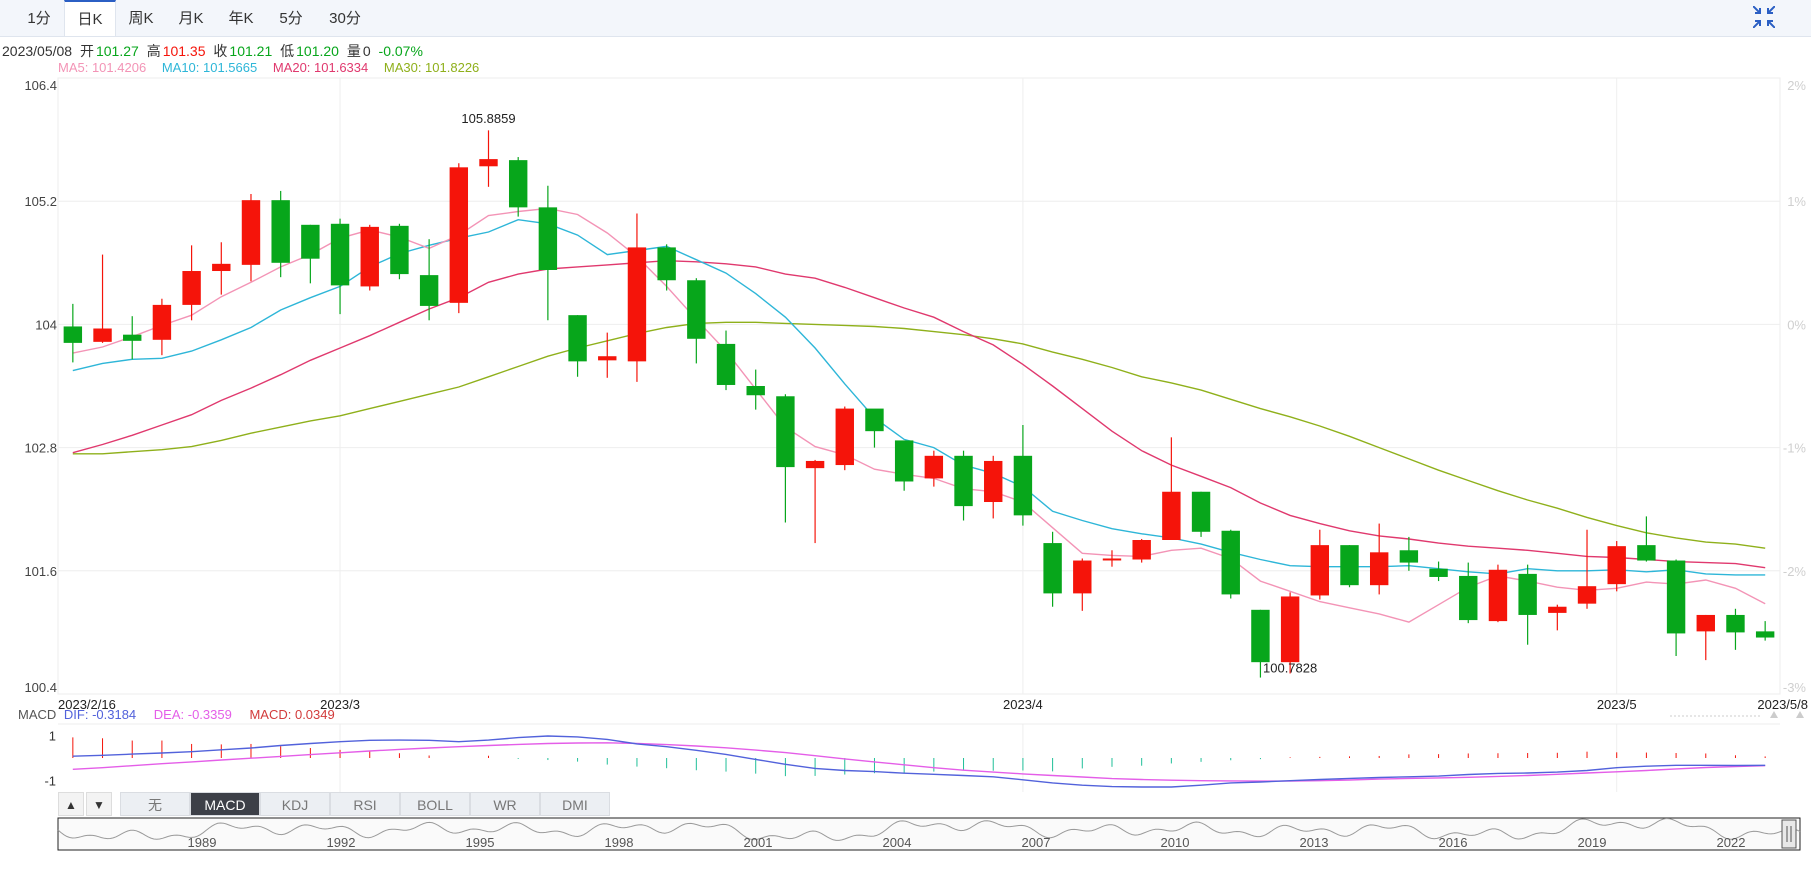 Image resolution: width=1811 pixels, height=888 pixels. I want to click on indicator-tab: 无, so click(155, 804).